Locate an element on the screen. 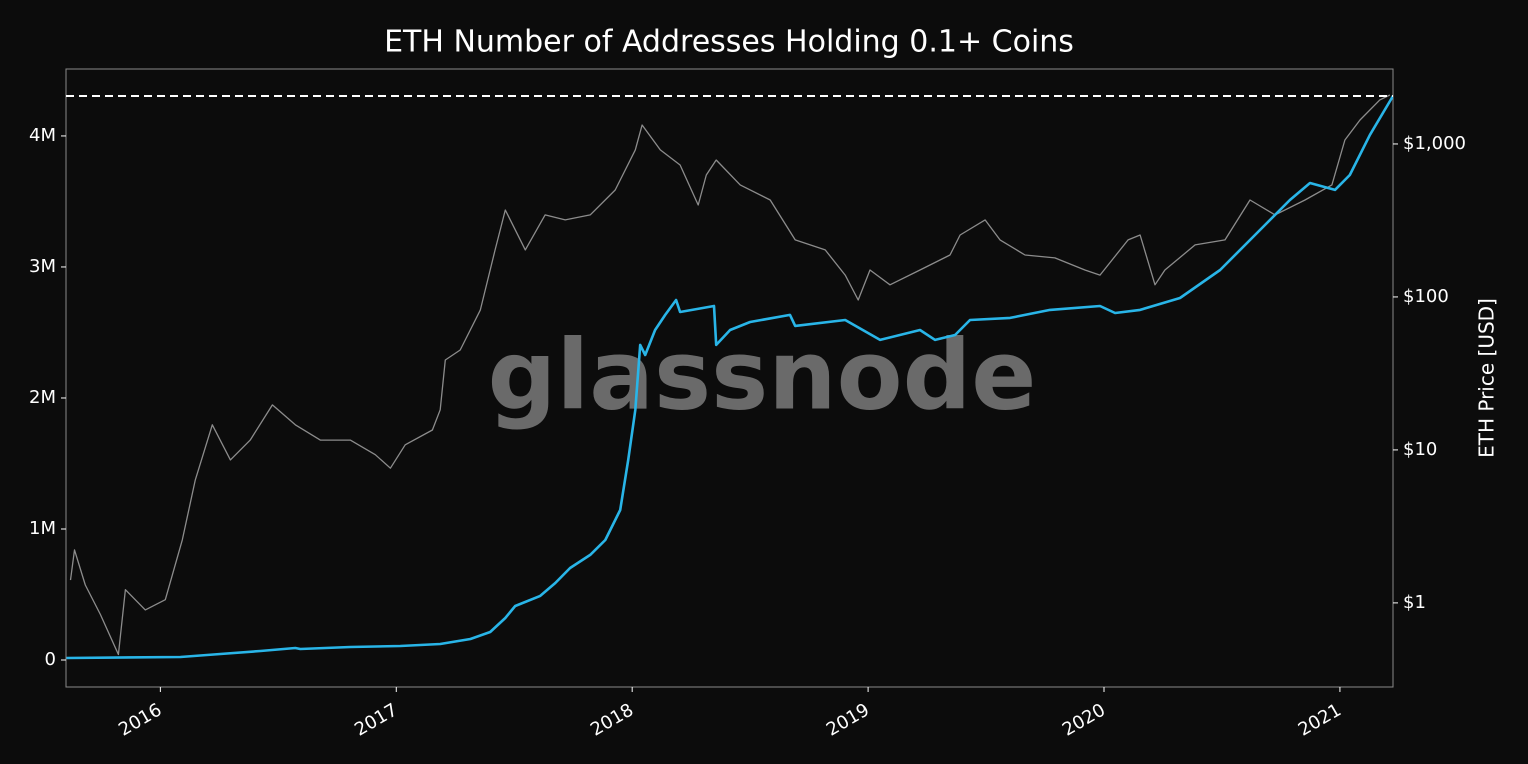  y2-tick-label: $100 is located at coordinates (1426, 296).